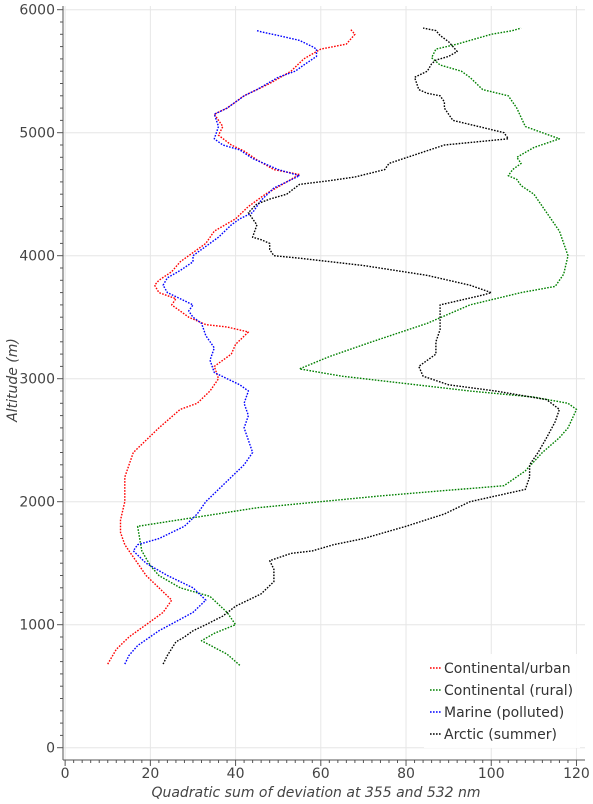  I want to click on y-tick-label: 2000, so click(37, 503).